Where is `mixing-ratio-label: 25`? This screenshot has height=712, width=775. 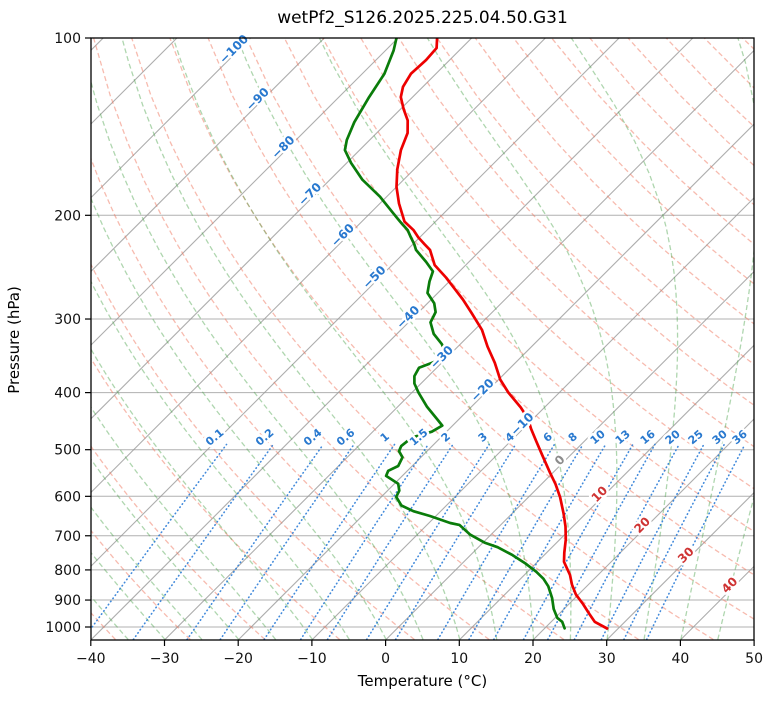
mixing-ratio-label: 25 is located at coordinates (696, 437).